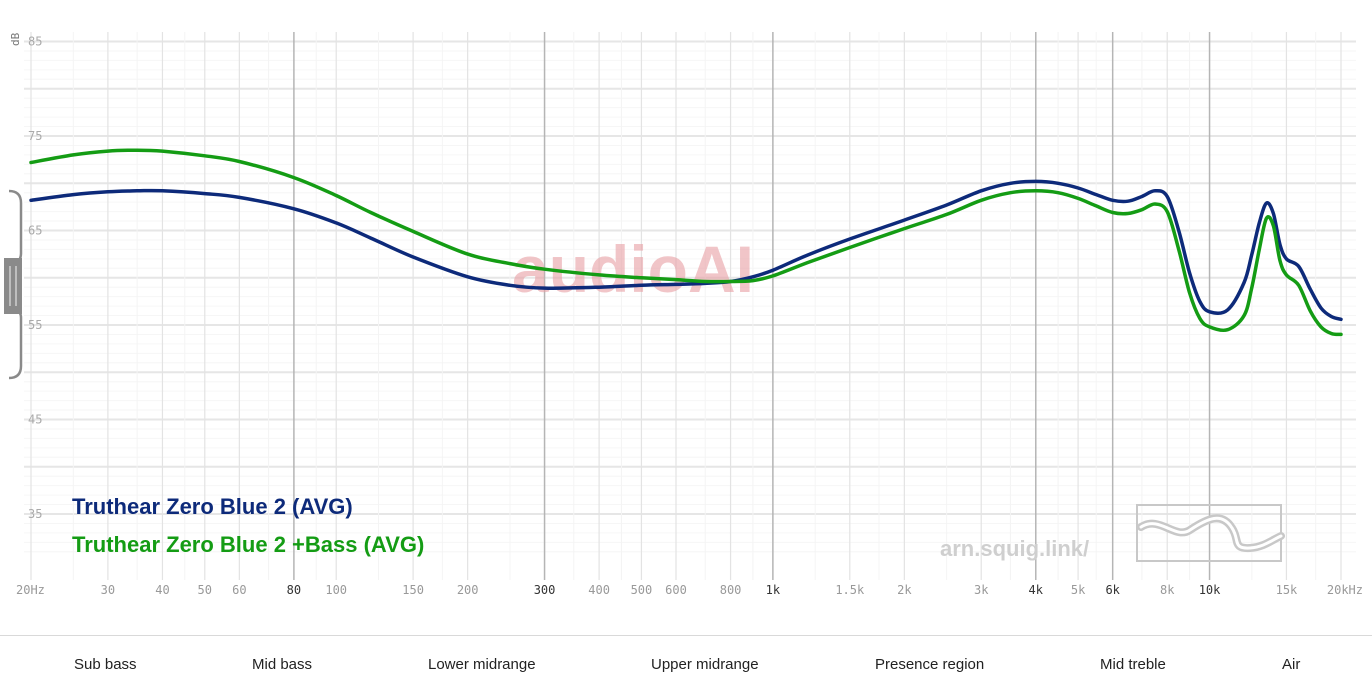 The height and width of the screenshot is (684, 1372). I want to click on band-mid-treble: Mid treble, so click(1133, 664).